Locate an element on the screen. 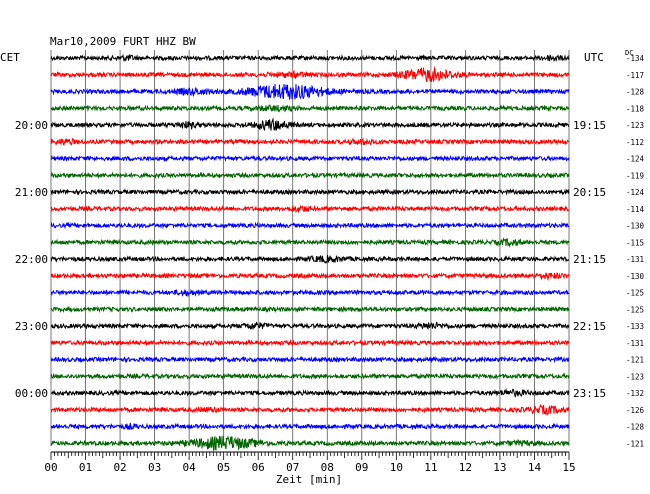 This screenshot has width=650, height=494. x-tick-label: 10 is located at coordinates (396, 467).